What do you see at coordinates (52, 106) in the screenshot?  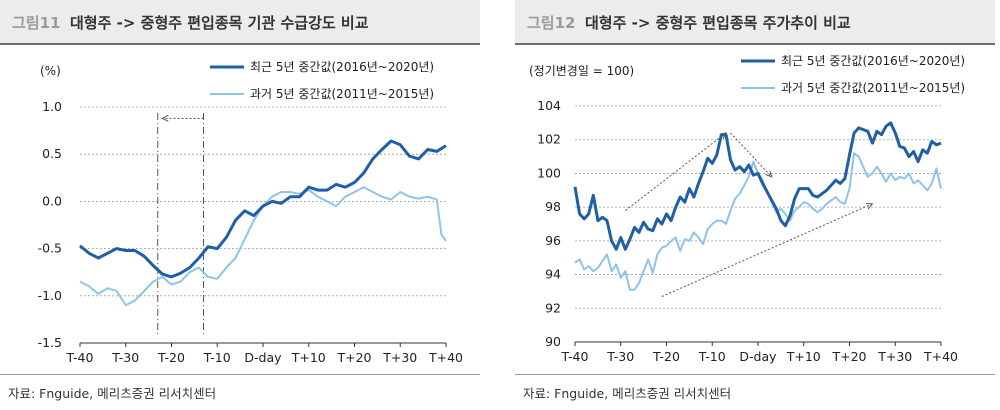 I see `y-tick-label: 1.0` at bounding box center [52, 106].